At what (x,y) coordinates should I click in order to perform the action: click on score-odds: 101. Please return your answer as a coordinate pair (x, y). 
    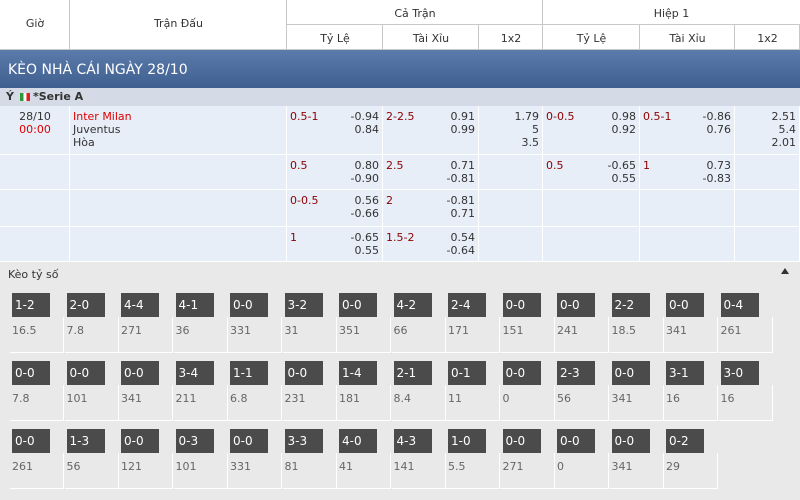
    Looking at the image, I should click on (77, 398).